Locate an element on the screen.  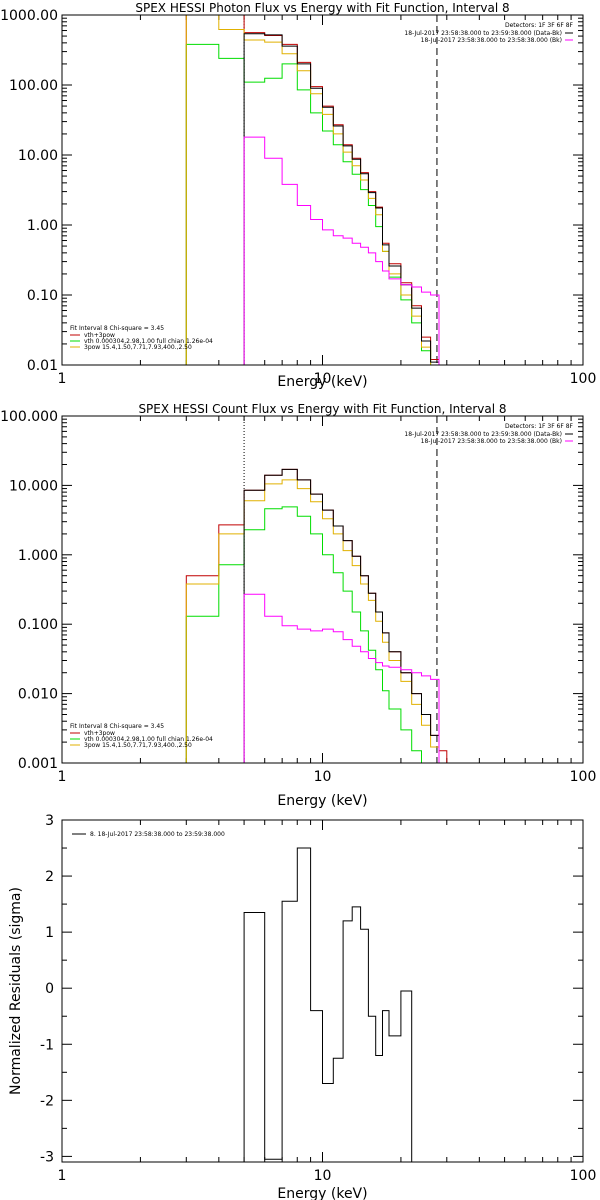
y-tick-label: 2 is located at coordinates (49, 877).